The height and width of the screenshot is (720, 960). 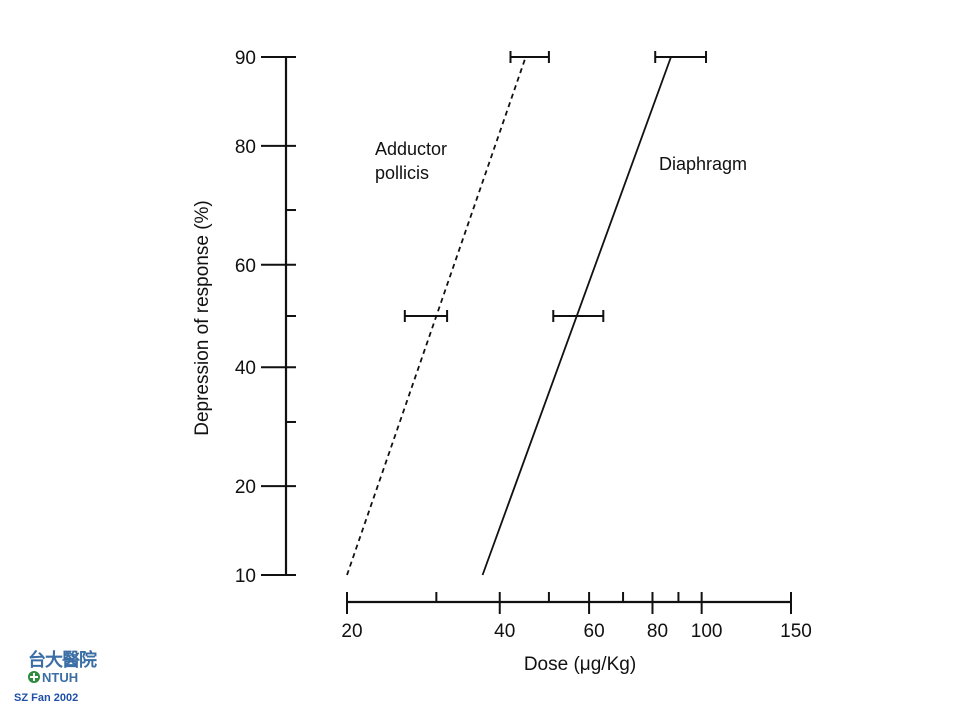 What do you see at coordinates (580, 664) in the screenshot?
I see `x-axis-title: Dose (μg/Kg)` at bounding box center [580, 664].